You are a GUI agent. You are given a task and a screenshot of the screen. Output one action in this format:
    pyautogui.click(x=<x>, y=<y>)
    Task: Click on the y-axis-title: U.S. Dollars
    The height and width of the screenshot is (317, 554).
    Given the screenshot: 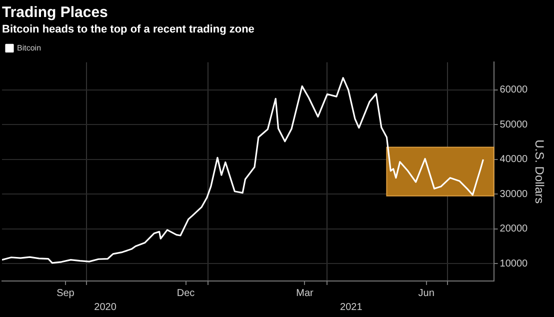 What is the action you would take?
    pyautogui.click(x=539, y=172)
    